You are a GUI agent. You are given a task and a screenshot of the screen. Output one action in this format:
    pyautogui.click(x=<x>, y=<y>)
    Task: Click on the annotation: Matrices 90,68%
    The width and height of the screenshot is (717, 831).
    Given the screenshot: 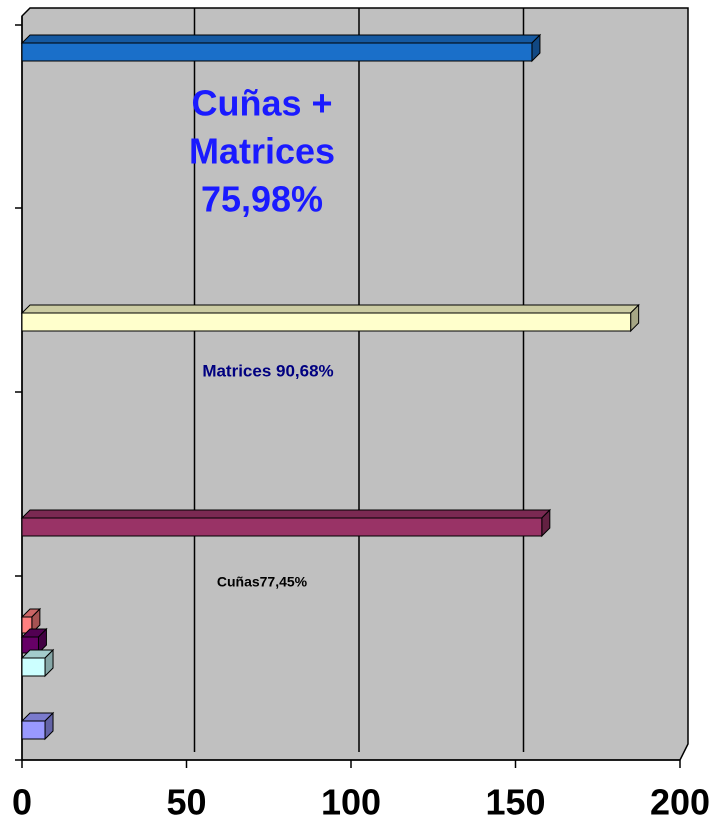 What is the action you would take?
    pyautogui.click(x=267, y=370)
    